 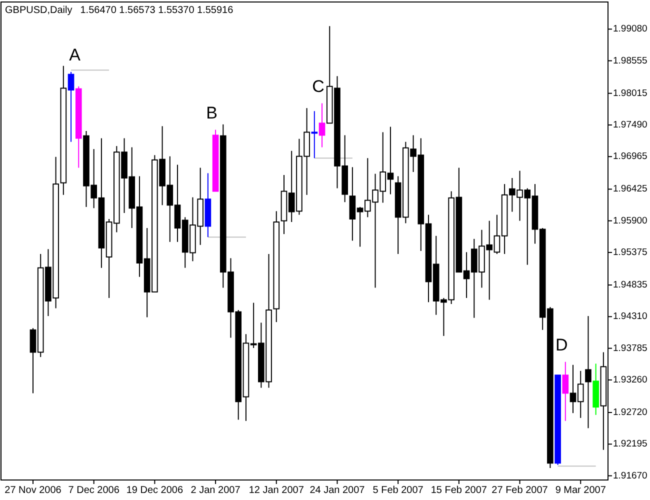 What do you see at coordinates (630, 60) in the screenshot?
I see `y-tick-label: 1.98555` at bounding box center [630, 60].